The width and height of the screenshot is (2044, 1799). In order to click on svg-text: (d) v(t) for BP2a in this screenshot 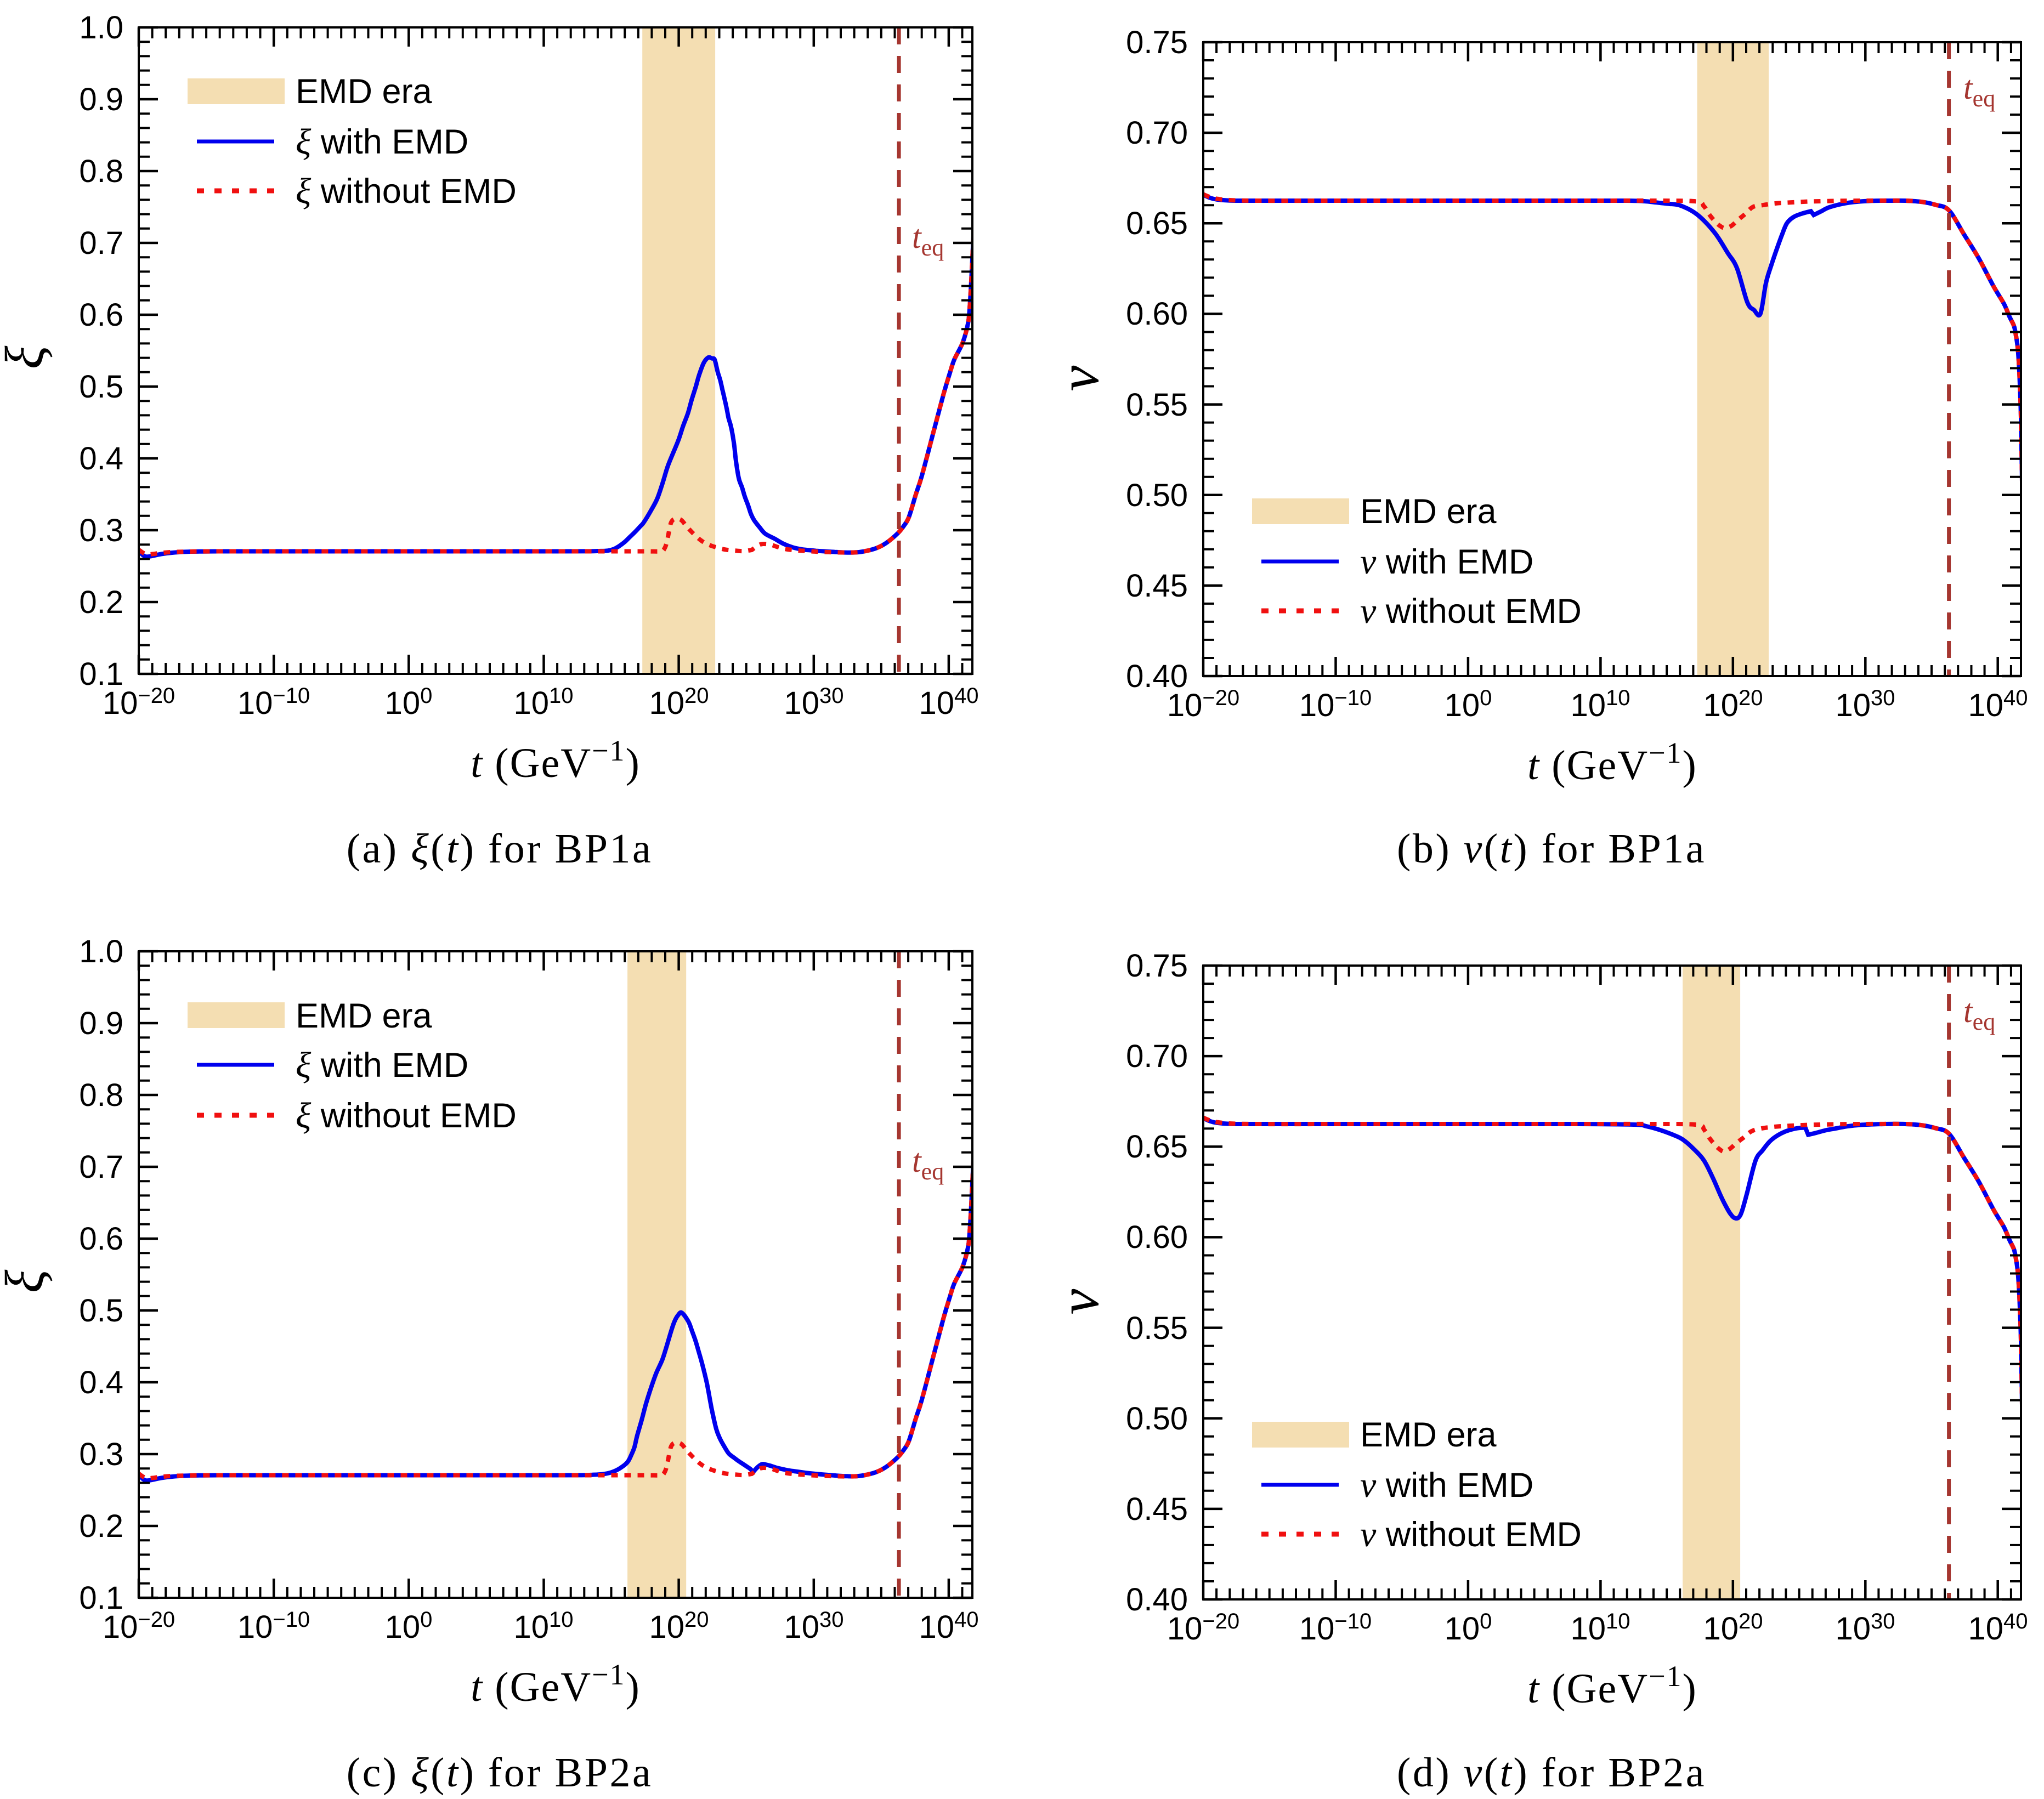, I will do `click(1551, 1773)`.